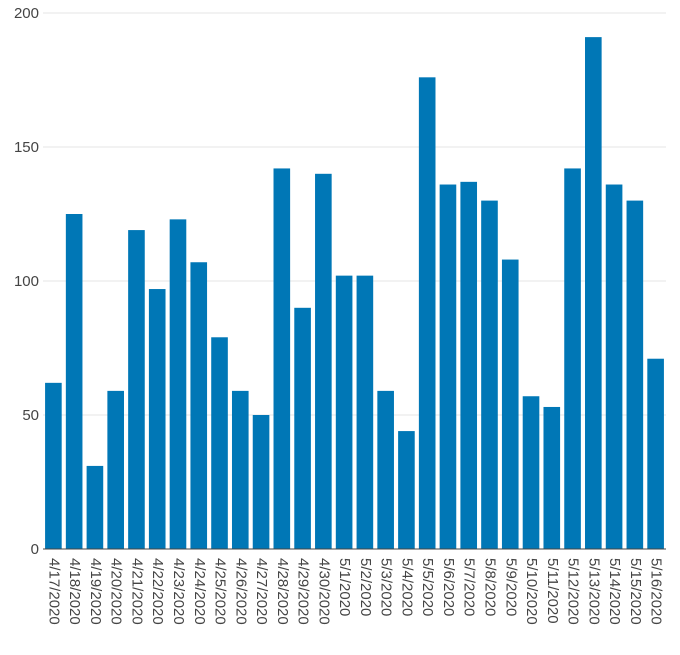 The image size is (680, 655). What do you see at coordinates (240, 591) in the screenshot?
I see `x-tick-label: 4/26/2020` at bounding box center [240, 591].